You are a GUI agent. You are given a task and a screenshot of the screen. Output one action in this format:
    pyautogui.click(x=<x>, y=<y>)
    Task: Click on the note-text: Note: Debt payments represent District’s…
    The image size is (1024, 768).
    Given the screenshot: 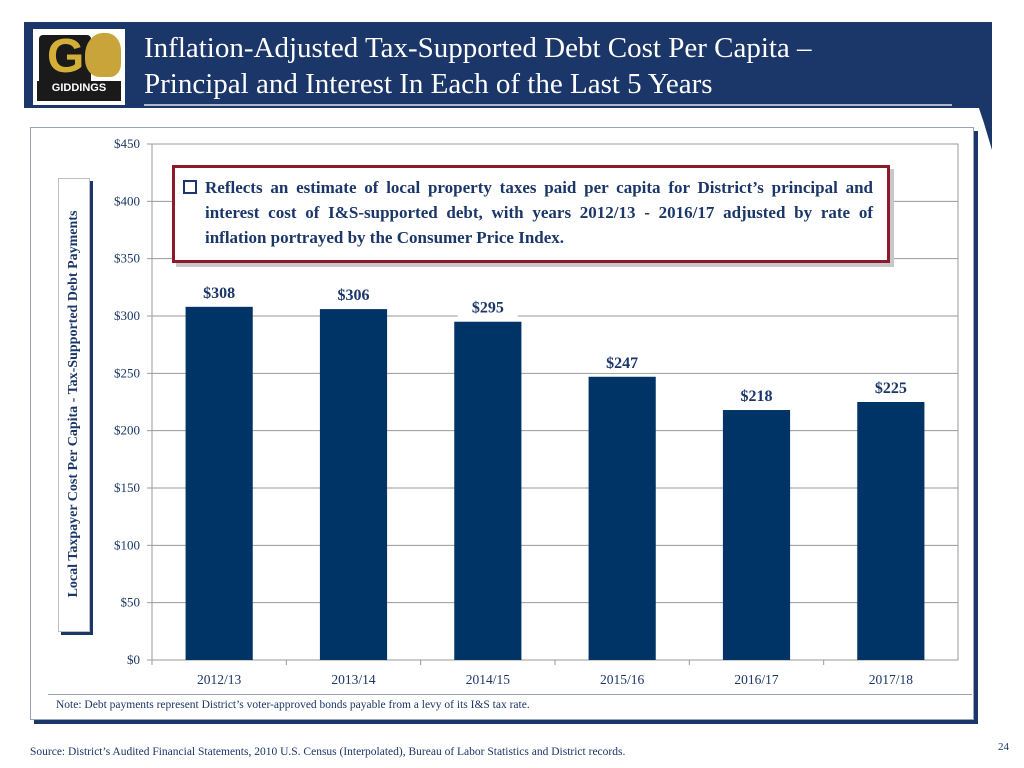 What is the action you would take?
    pyautogui.click(x=293, y=705)
    